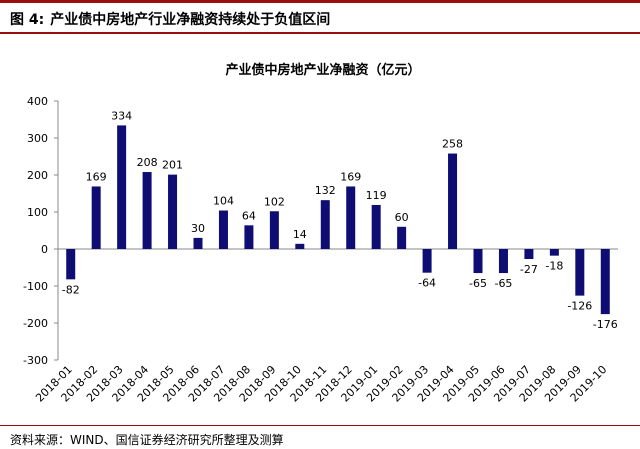 This screenshot has height=449, width=640. I want to click on data-label: 64, so click(249, 215).